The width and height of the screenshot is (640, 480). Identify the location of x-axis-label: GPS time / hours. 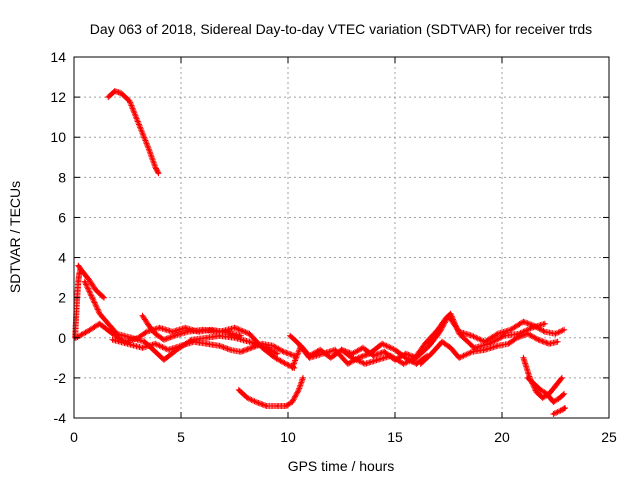
(341, 466).